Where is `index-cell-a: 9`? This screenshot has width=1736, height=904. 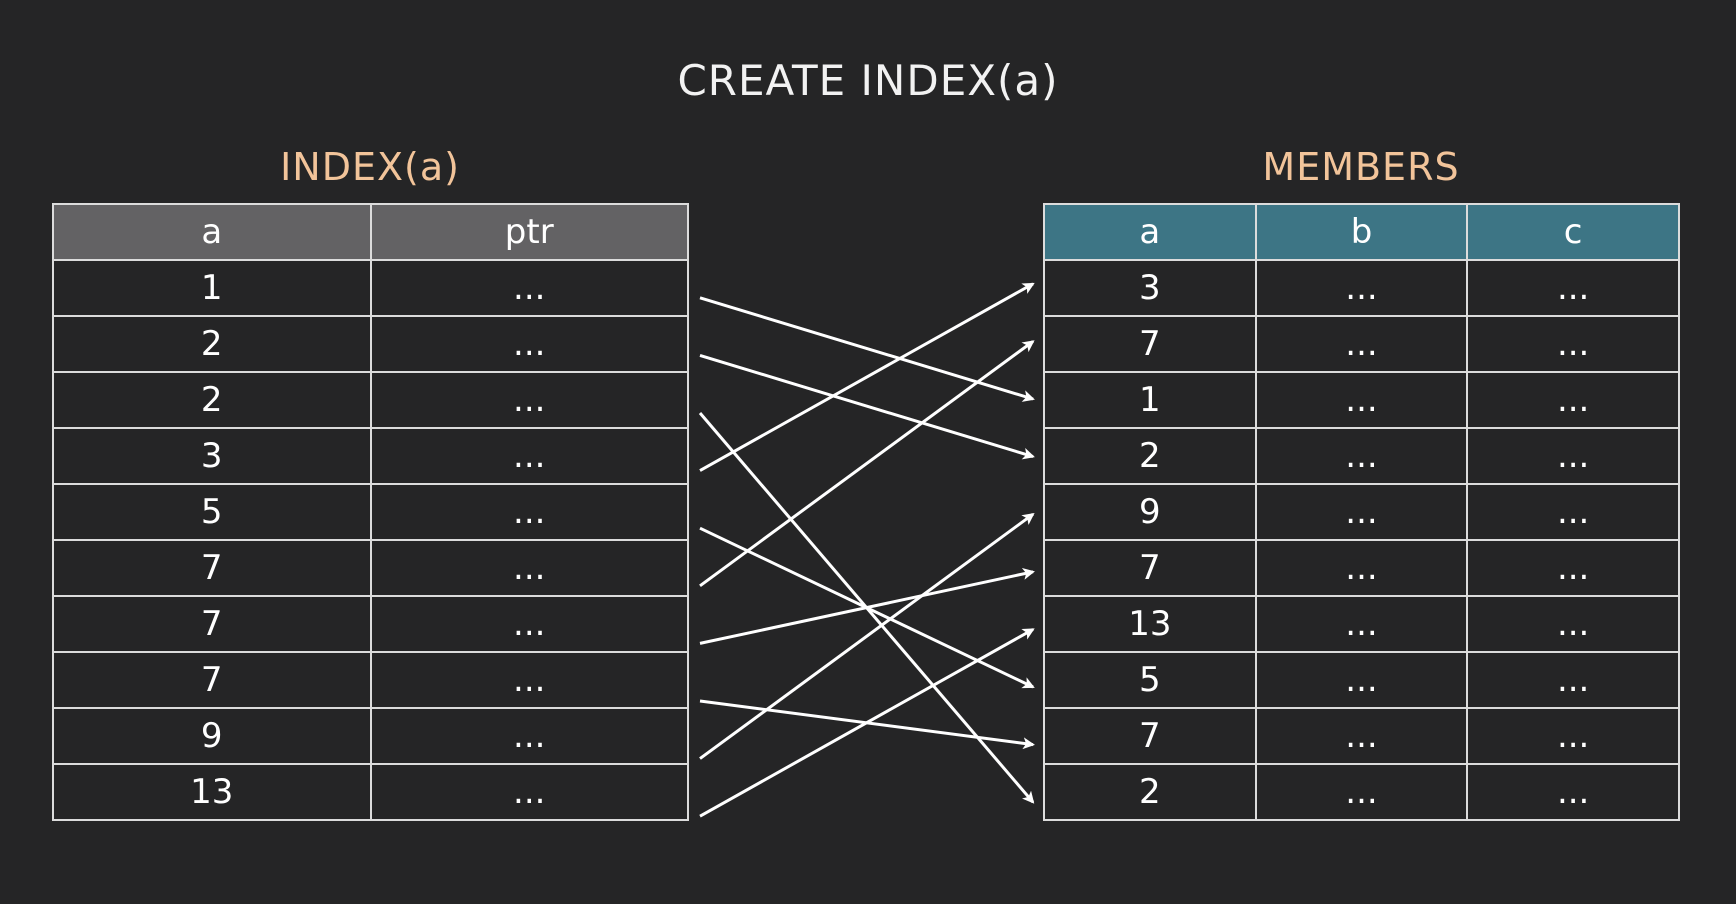
index-cell-a: 9 is located at coordinates (212, 736).